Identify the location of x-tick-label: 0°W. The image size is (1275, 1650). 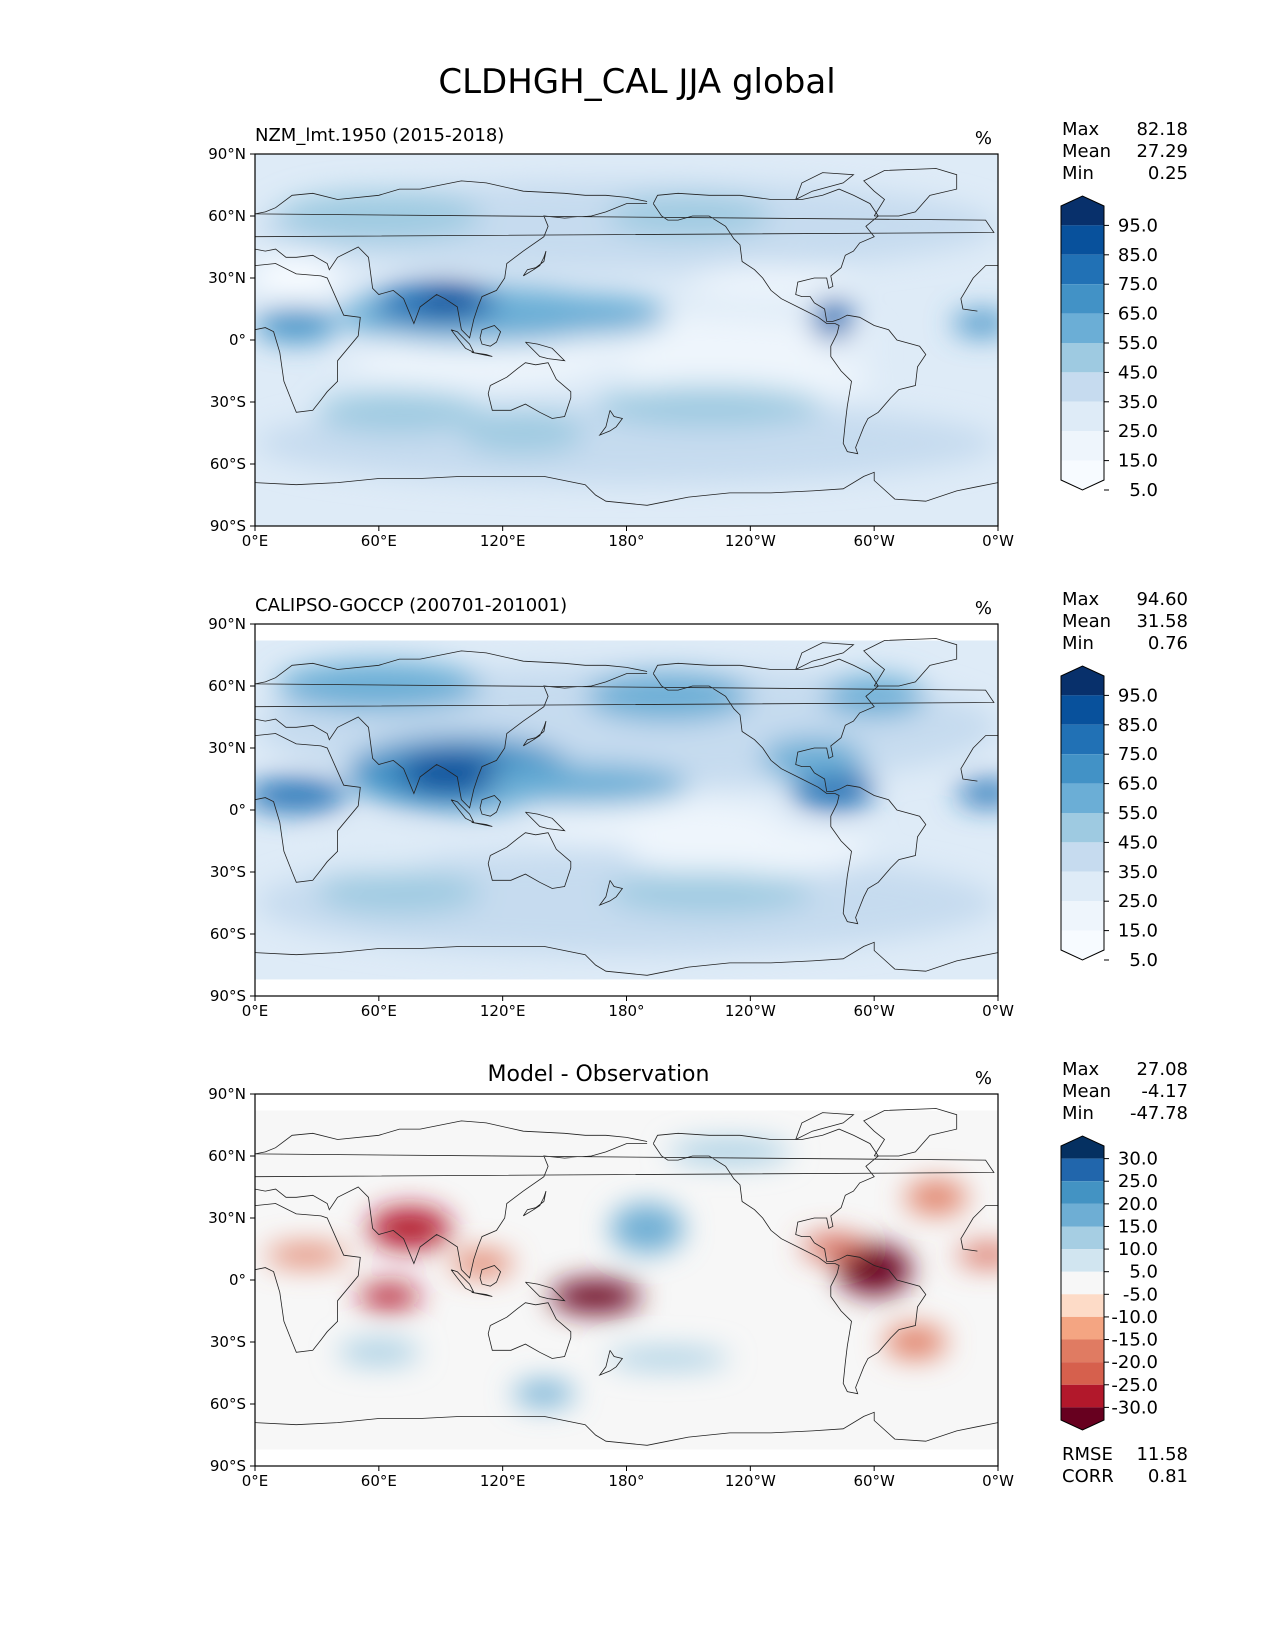
(998, 1481).